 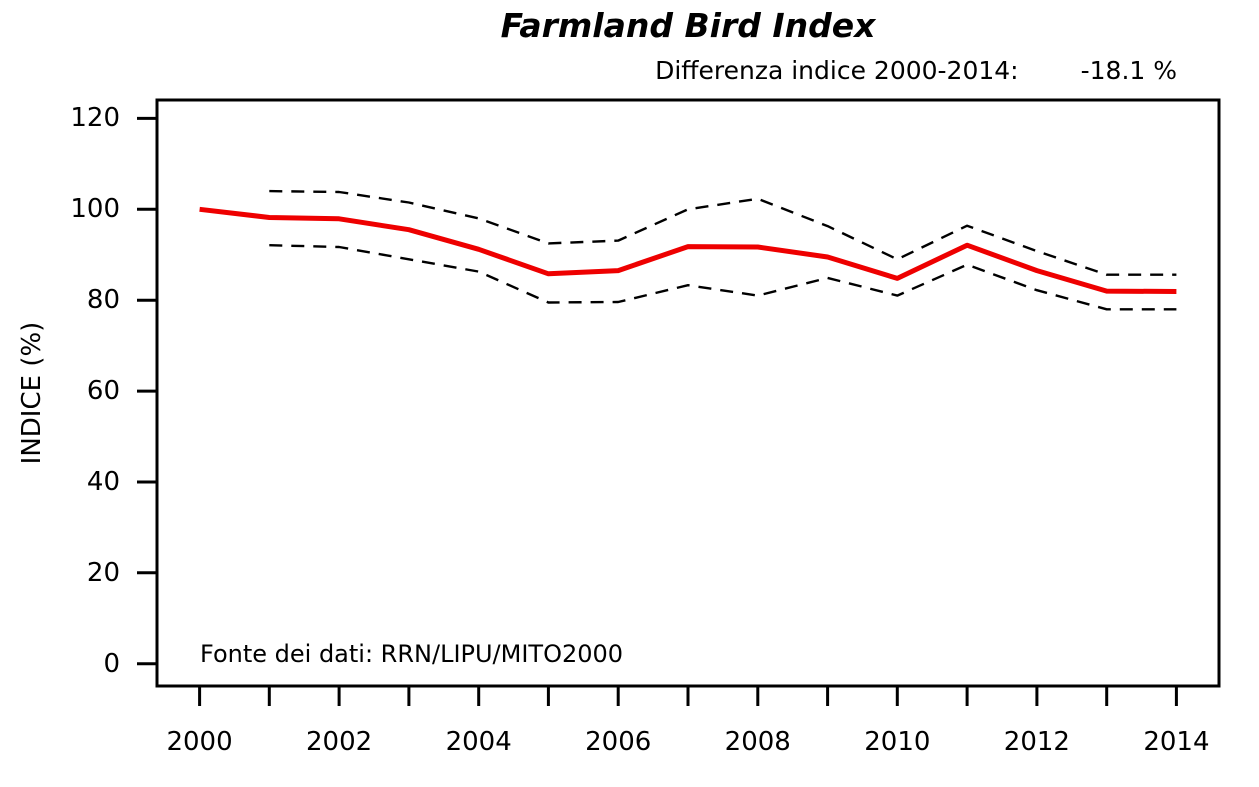 I want to click on y-tick-label: 60, so click(x=103, y=391).